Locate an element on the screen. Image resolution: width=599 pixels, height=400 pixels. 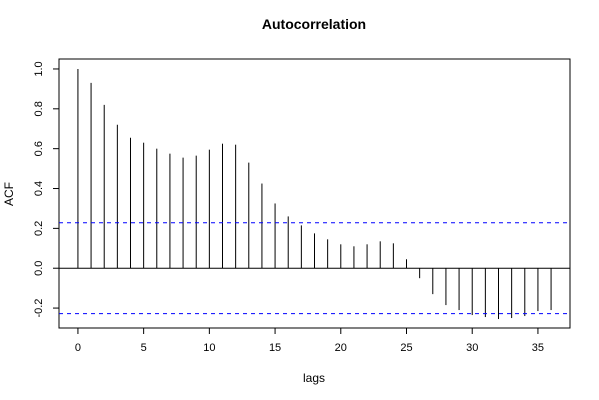
x-tick-label: 0 is located at coordinates (78, 348).